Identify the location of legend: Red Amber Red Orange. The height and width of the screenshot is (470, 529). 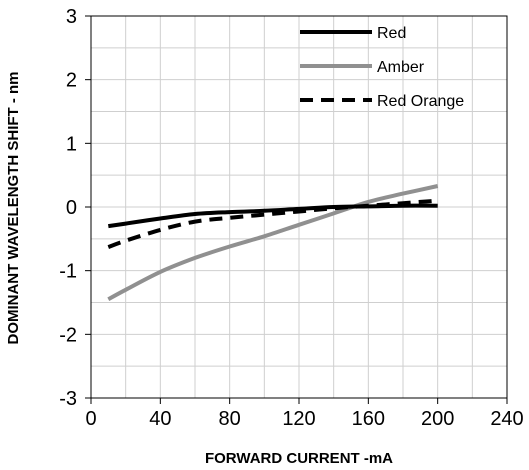
(382, 67).